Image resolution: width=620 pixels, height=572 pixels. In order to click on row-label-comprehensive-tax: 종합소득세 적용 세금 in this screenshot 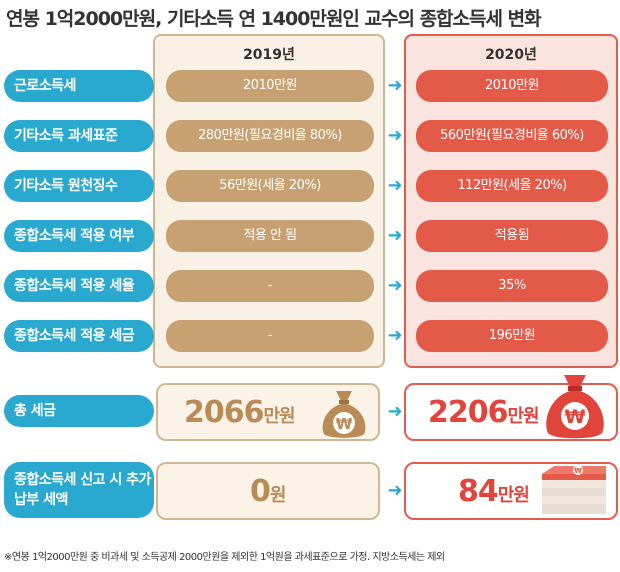, I will do `click(79, 336)`.